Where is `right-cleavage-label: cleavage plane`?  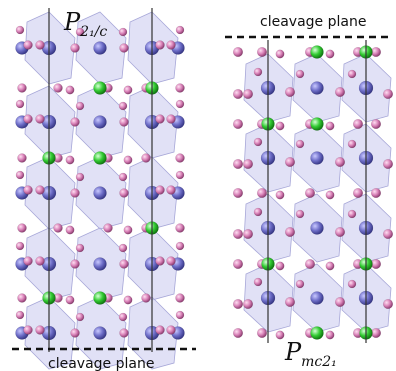 right-cleavage-label: cleavage plane is located at coordinates (313, 22).